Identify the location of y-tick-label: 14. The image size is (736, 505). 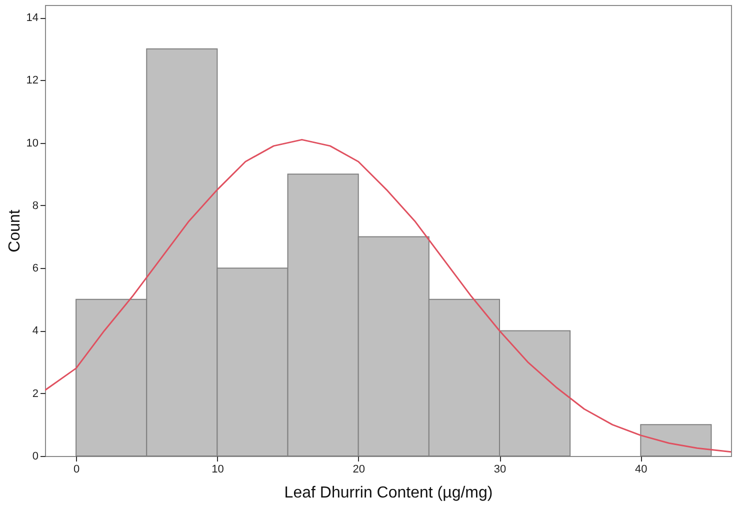
(32, 18).